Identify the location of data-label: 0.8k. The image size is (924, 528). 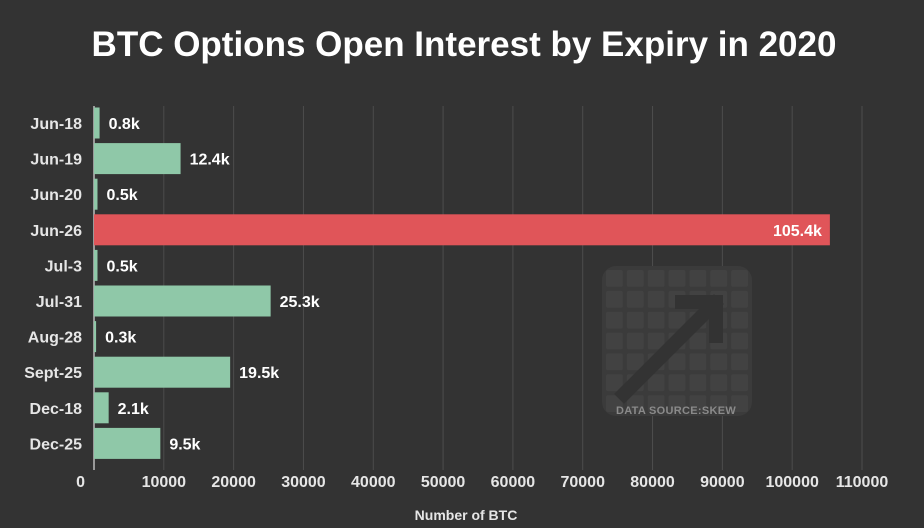
(124, 124).